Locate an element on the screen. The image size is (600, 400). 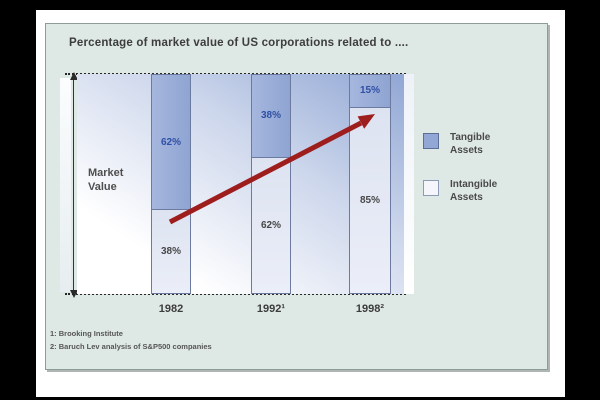
bar-1998-tangible-segment: 15% is located at coordinates (370, 91).